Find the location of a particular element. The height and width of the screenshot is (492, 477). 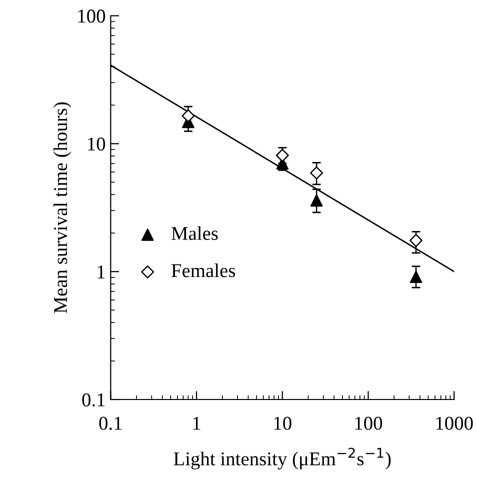

y-tick-label: 0.1 is located at coordinates (93, 400).